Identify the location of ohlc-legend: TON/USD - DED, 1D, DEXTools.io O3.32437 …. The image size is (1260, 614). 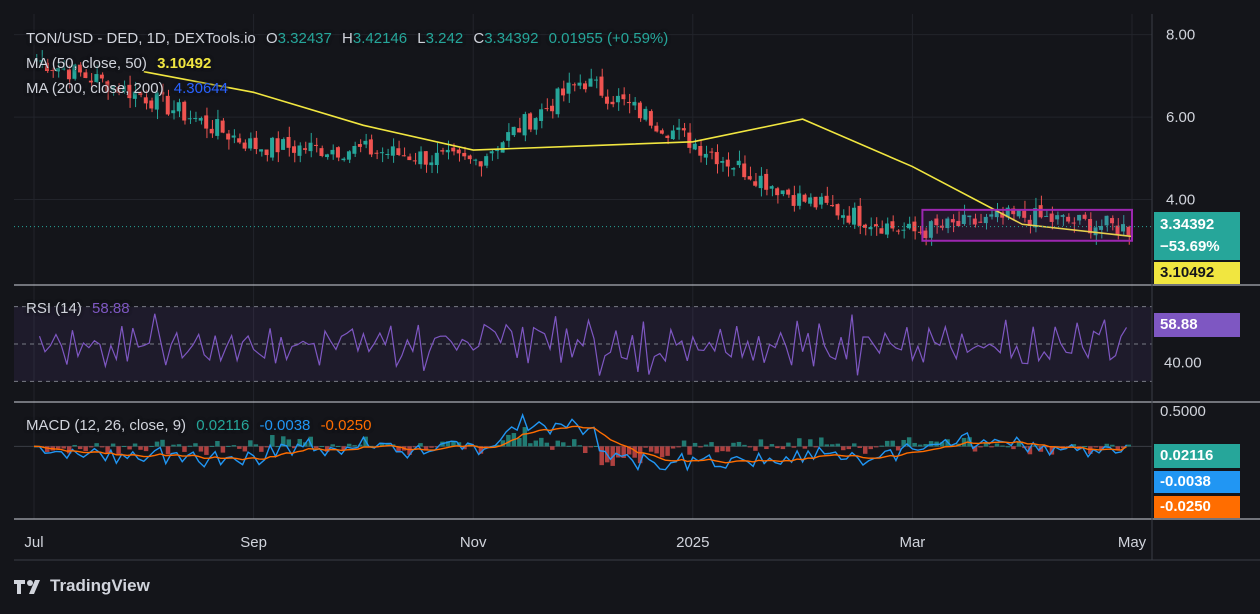
(347, 38).